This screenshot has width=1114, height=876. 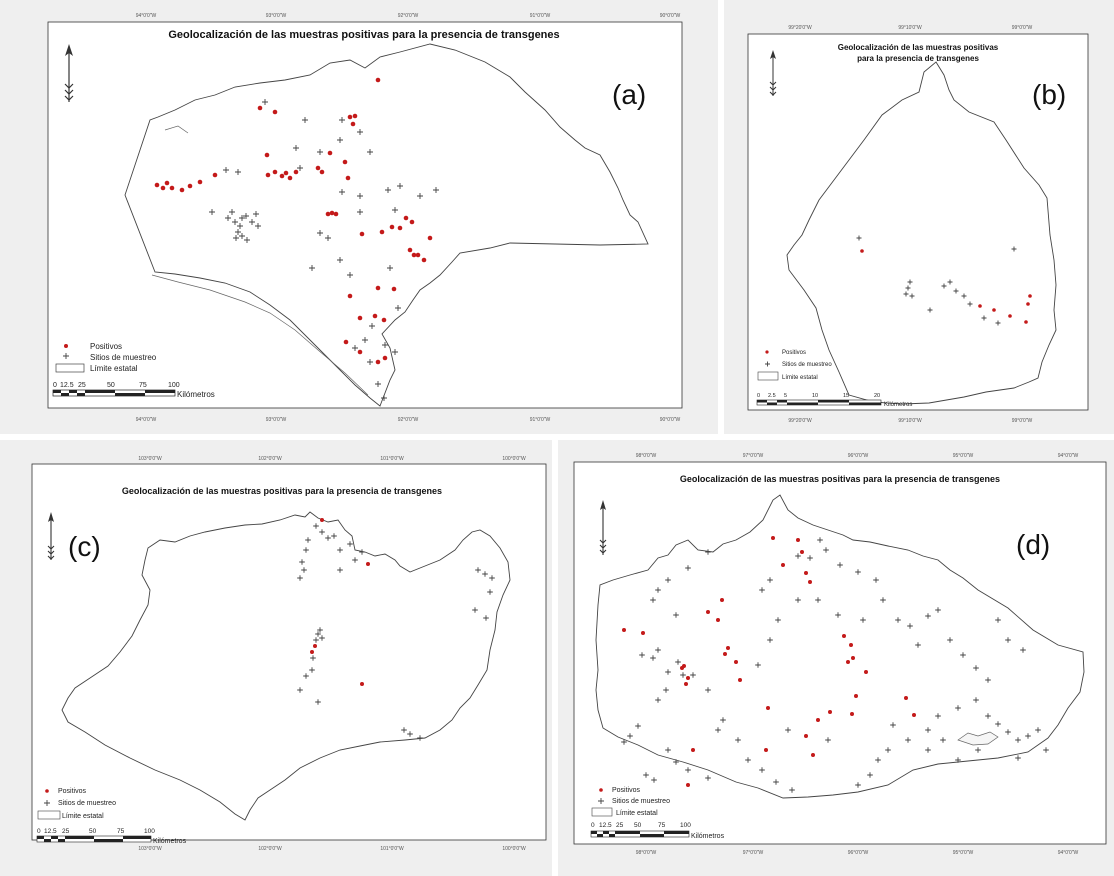 I want to click on lon-tick: 94°0'0"W, so click(x=1068, y=853).